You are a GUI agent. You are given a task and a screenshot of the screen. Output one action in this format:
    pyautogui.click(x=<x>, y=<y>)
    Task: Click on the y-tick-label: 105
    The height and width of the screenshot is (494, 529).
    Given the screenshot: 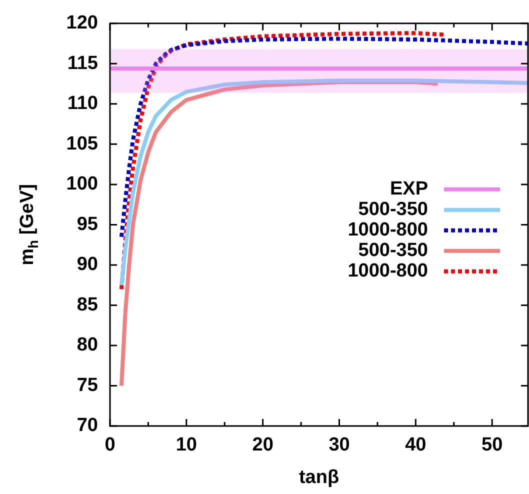 What is the action you would take?
    pyautogui.click(x=82, y=143)
    